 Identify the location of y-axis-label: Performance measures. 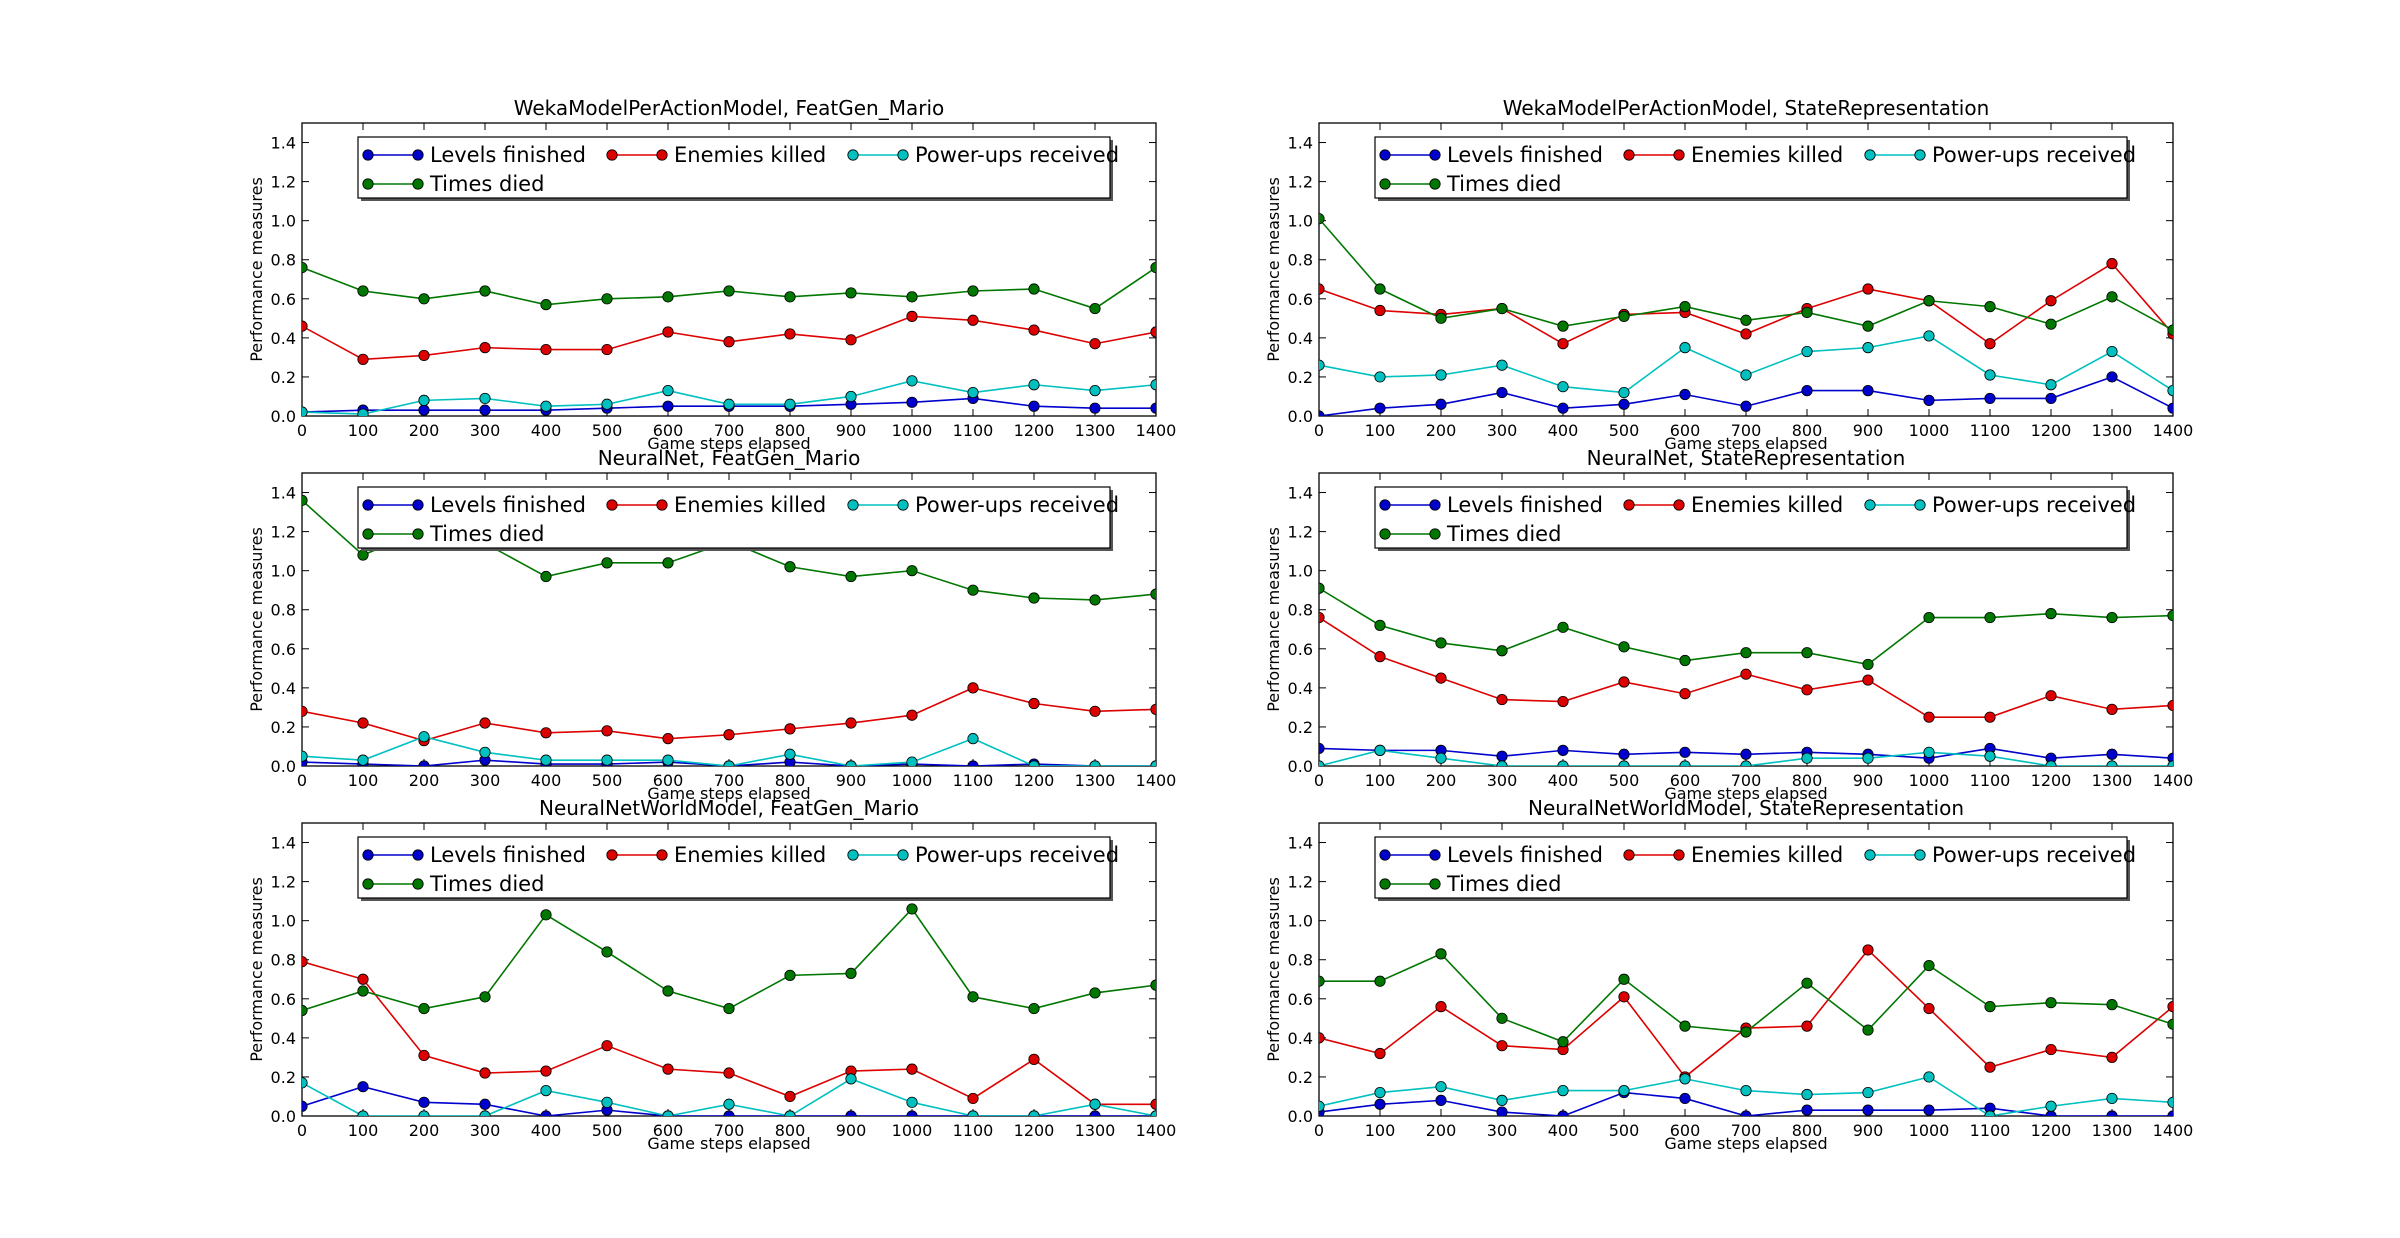
(256, 969).